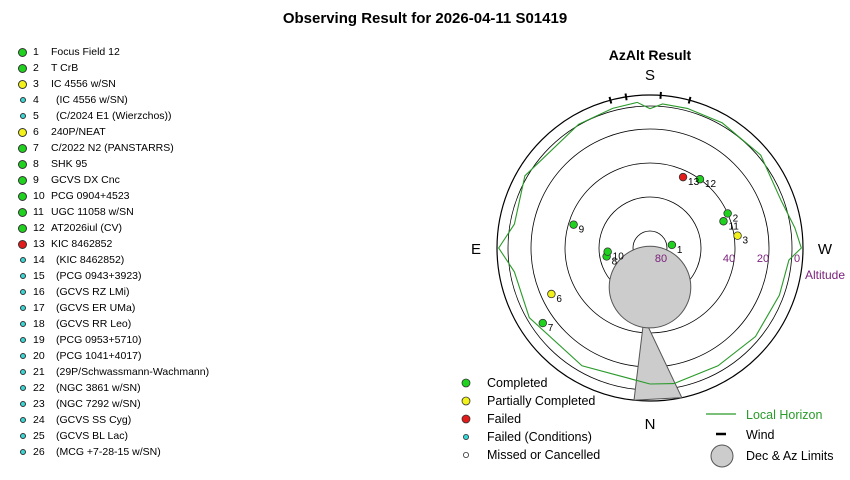  I want to click on dec-az-limits, so click(650, 323).